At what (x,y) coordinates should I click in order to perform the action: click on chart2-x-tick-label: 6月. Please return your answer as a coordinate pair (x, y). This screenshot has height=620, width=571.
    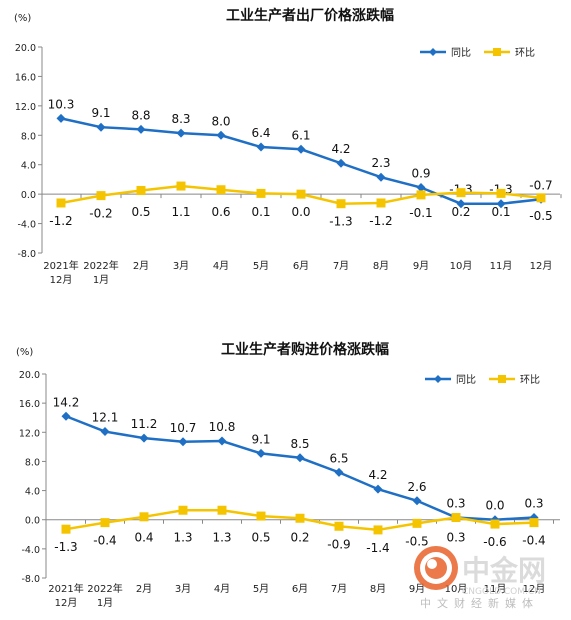
    Looking at the image, I should click on (300, 589).